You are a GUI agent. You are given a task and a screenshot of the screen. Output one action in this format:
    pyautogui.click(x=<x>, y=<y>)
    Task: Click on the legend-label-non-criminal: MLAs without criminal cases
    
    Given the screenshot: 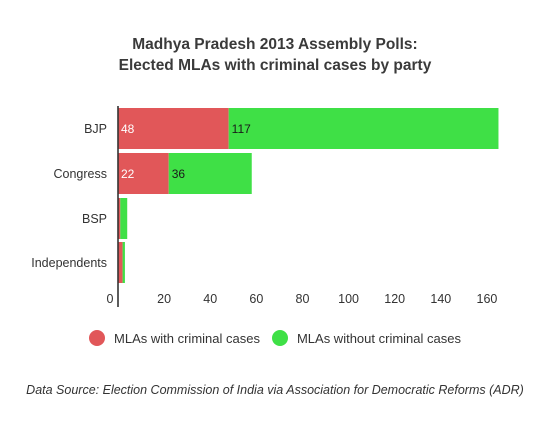 What is the action you would take?
    pyautogui.click(x=378, y=338)
    